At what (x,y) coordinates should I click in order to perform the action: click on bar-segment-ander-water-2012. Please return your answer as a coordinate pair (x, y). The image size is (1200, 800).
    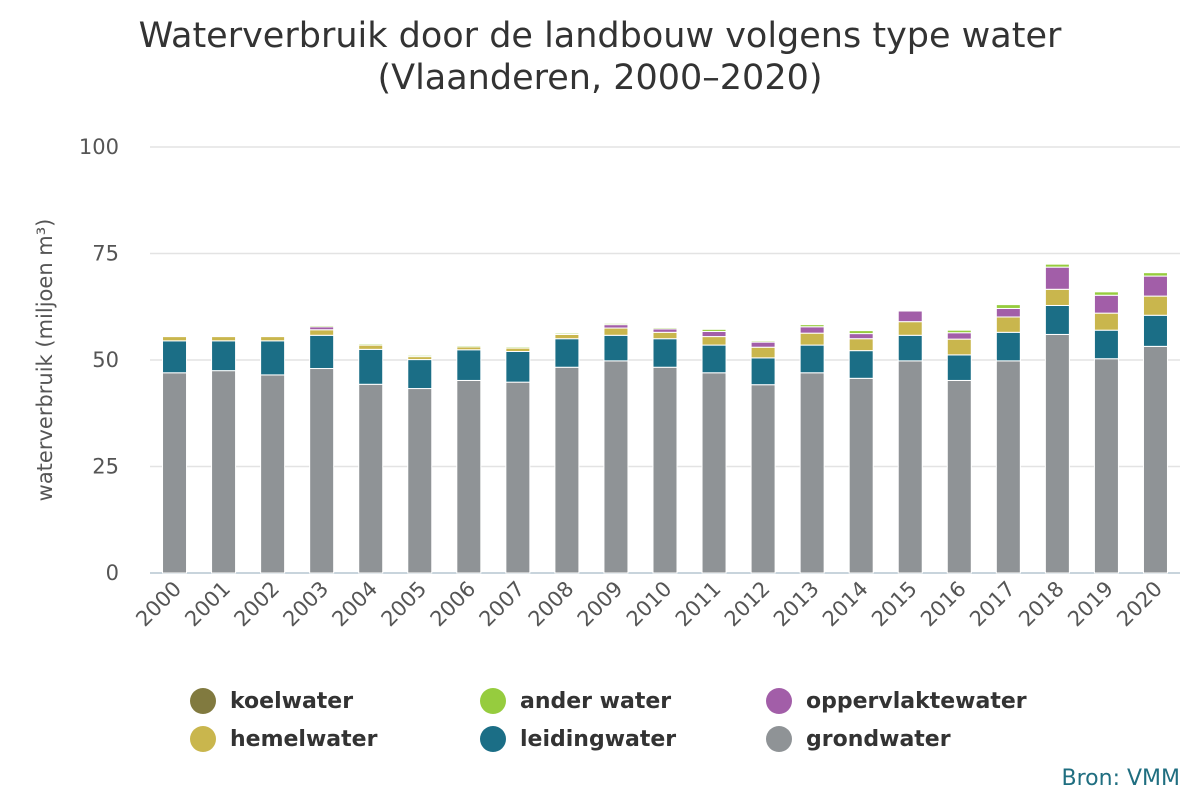
    Looking at the image, I should click on (763, 341).